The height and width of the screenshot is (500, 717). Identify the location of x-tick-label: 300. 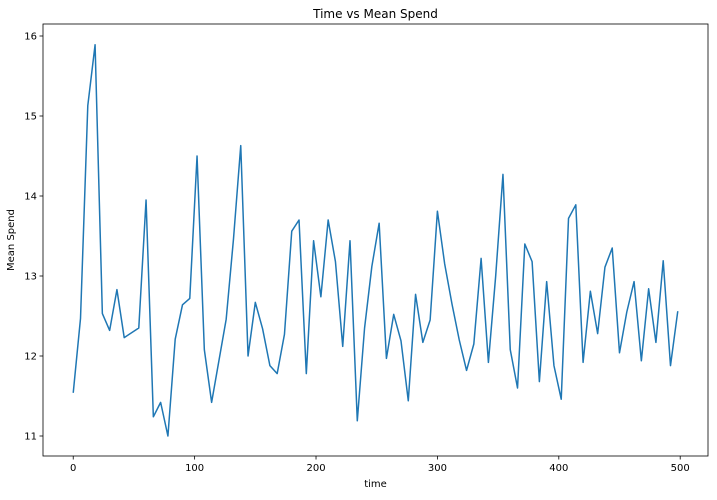
(437, 468).